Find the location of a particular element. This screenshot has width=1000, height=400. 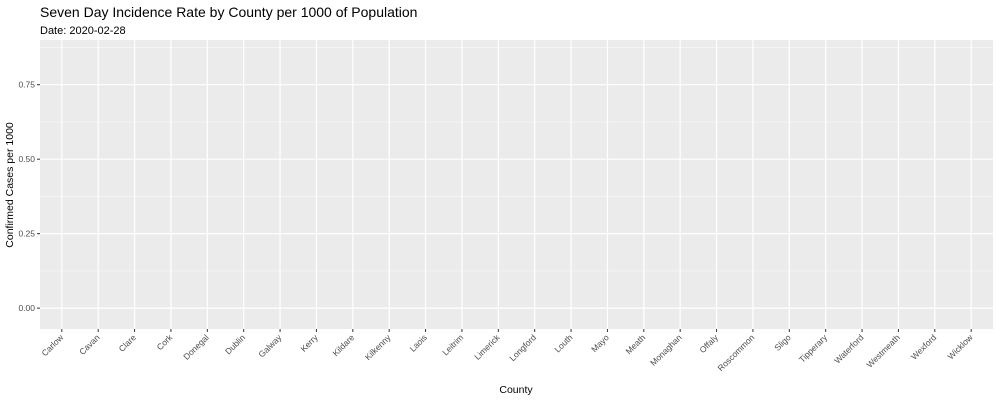

x-tick-label: Monaghan is located at coordinates (666, 350).